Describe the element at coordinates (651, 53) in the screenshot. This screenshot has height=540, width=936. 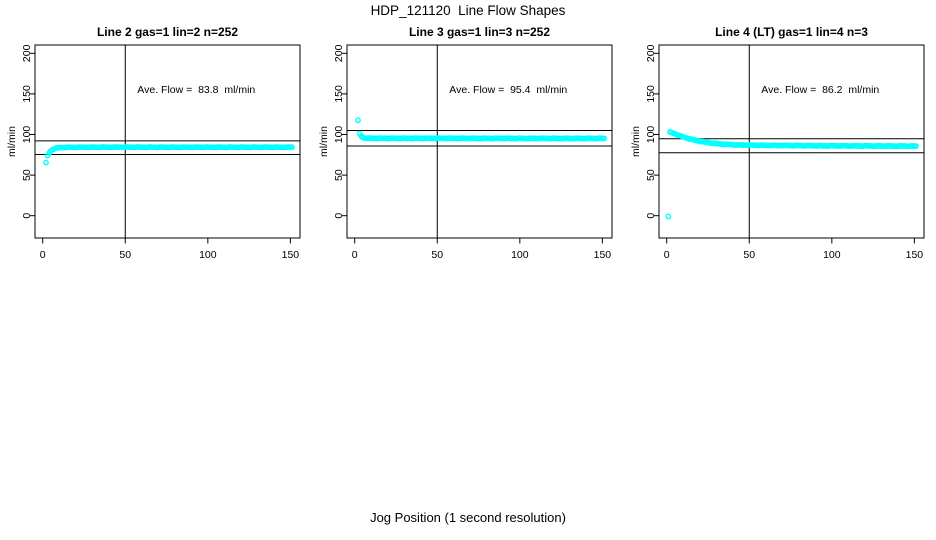
I see `panel-3-y-tick-label-200: 200` at that location.